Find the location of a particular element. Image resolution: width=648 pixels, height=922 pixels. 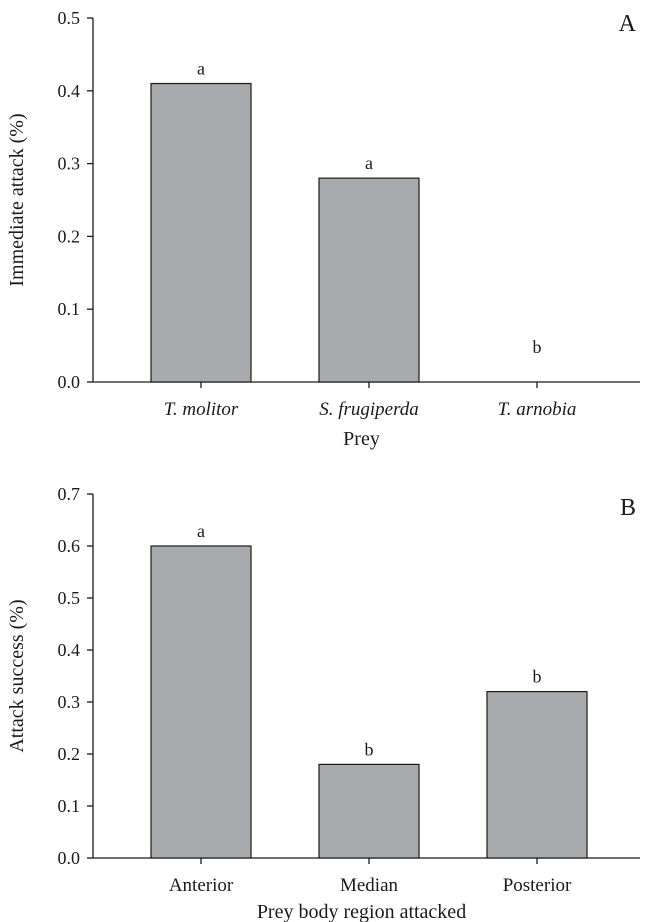

x-tick-label: S. frugiperda is located at coordinates (369, 409).